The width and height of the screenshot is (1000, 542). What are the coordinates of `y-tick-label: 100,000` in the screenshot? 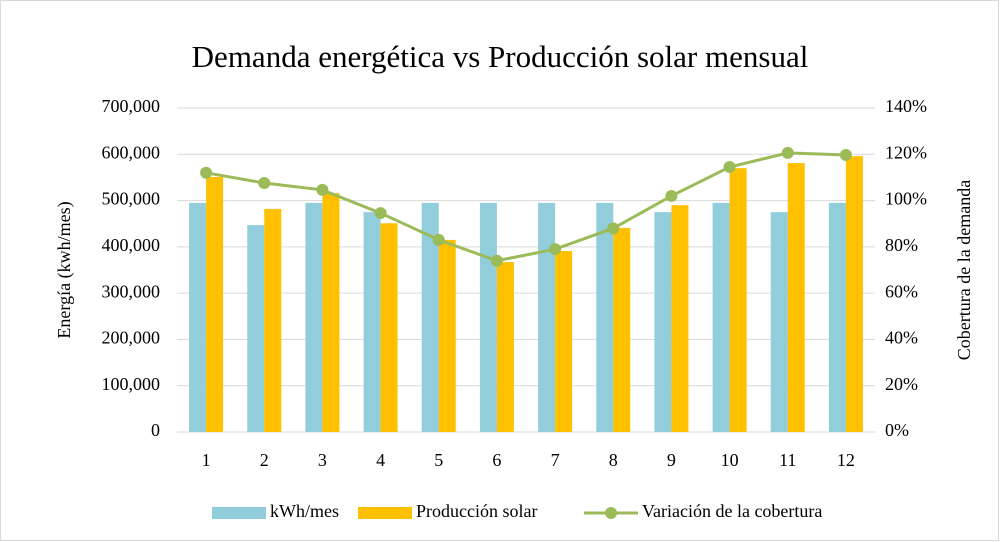 It's located at (131, 384).